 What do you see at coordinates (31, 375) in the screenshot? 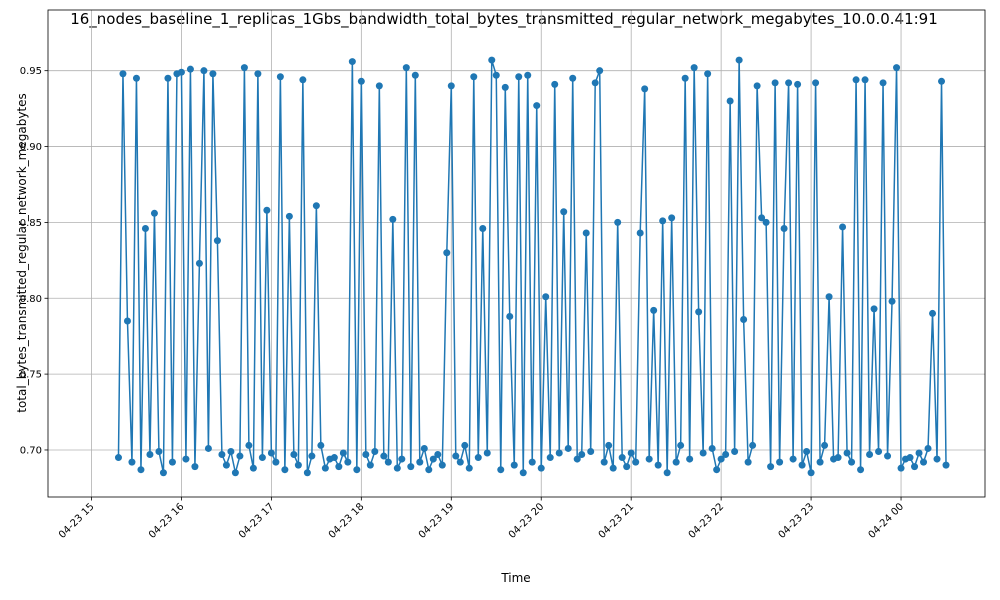
I see `y-tick-label: 0.75` at bounding box center [31, 375].